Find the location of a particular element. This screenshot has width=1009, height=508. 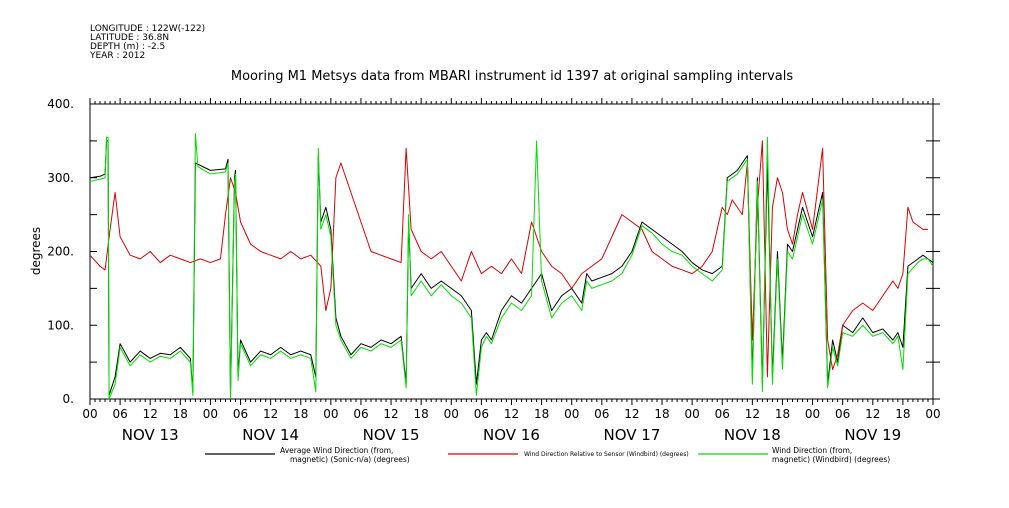

legend-label-average-1: Average Wind Direction (from, is located at coordinates (336, 450).